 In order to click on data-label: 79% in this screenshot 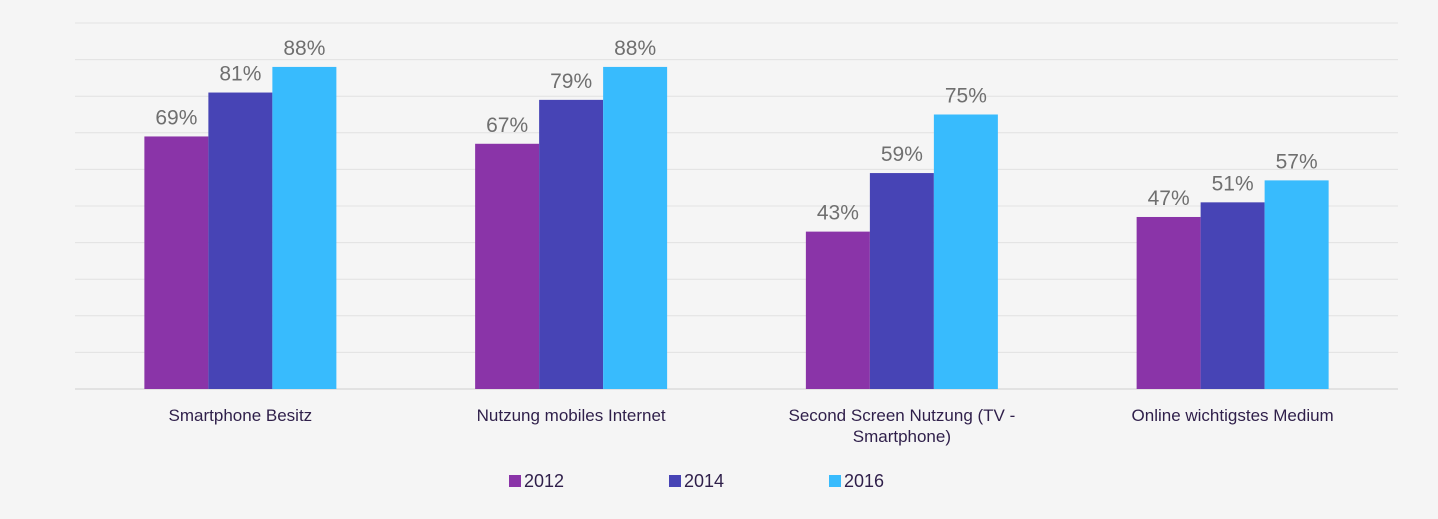, I will do `click(571, 81)`.